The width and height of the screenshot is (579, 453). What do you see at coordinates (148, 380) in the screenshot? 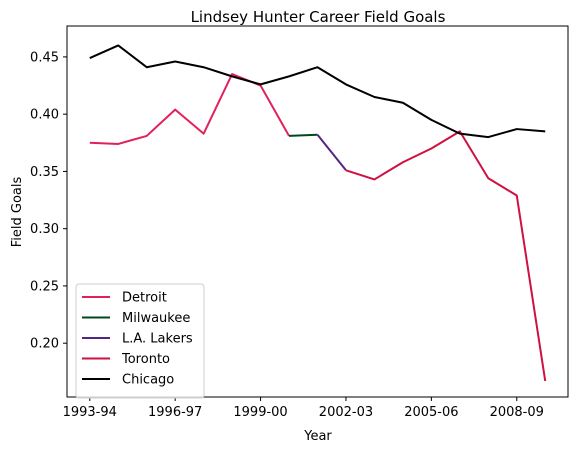
I see `legend-label: Chicago` at bounding box center [148, 380].